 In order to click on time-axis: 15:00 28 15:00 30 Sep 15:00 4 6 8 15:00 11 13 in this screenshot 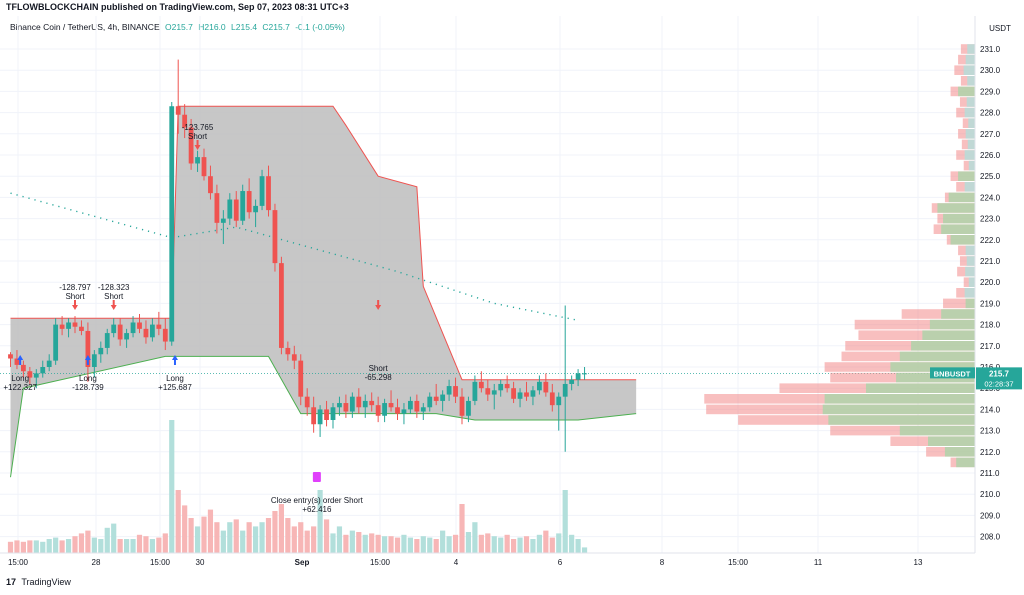, I will do `click(487, 559)`.